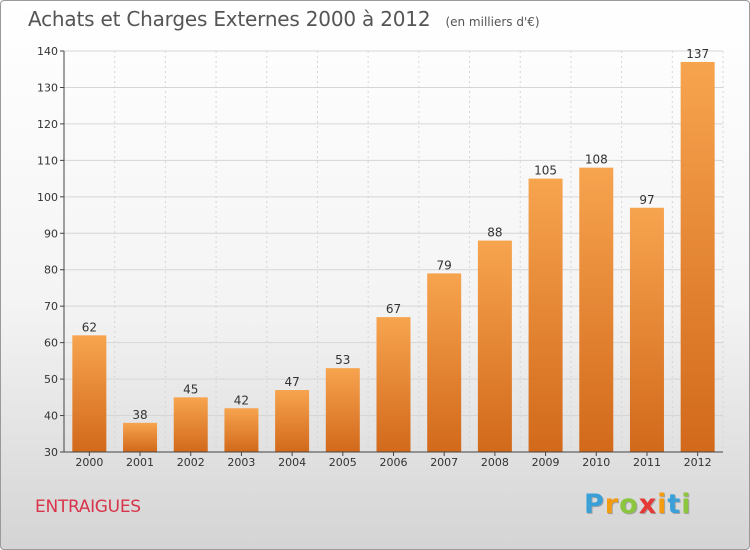 The height and width of the screenshot is (550, 750). I want to click on x-tick-label: 2003, so click(241, 462).